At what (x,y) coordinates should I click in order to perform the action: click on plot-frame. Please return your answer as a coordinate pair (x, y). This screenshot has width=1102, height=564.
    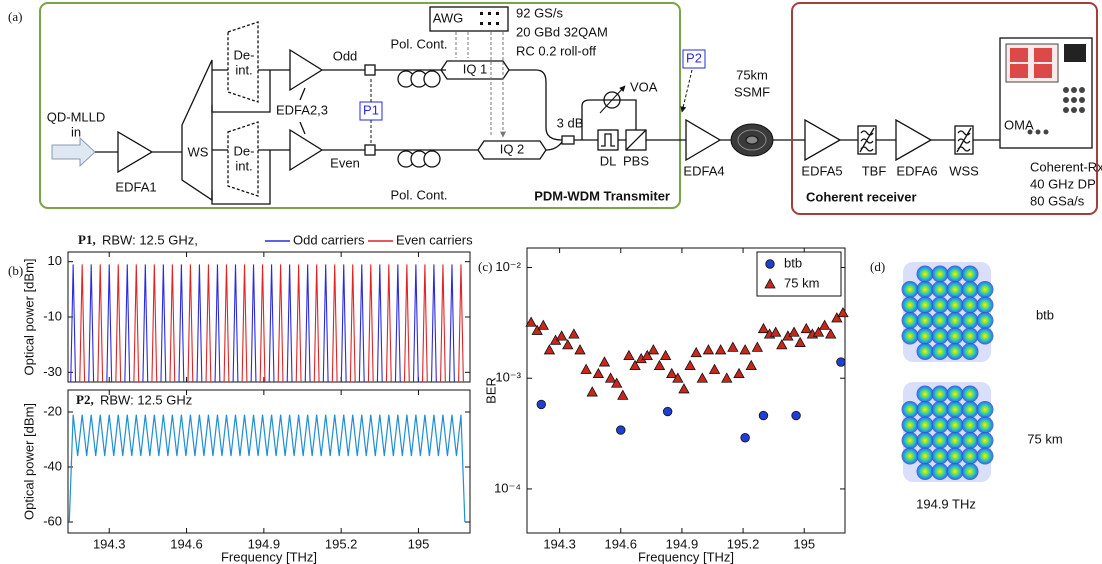
    Looking at the image, I should click on (686, 390).